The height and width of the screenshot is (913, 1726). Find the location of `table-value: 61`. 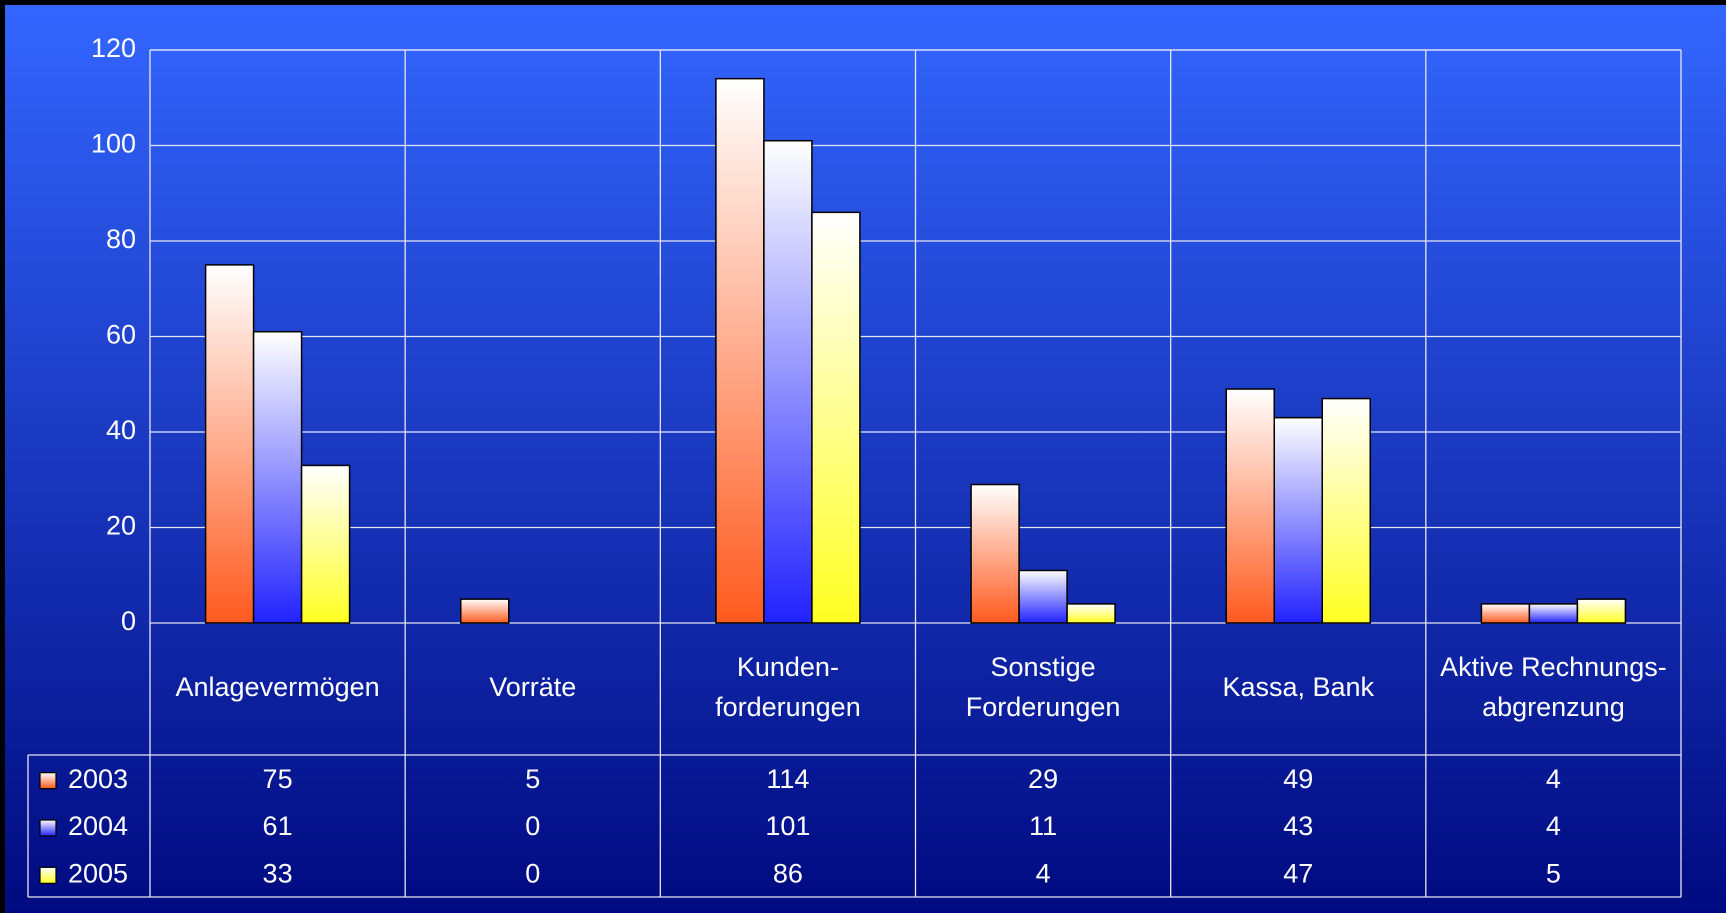

table-value: 61 is located at coordinates (278, 826).